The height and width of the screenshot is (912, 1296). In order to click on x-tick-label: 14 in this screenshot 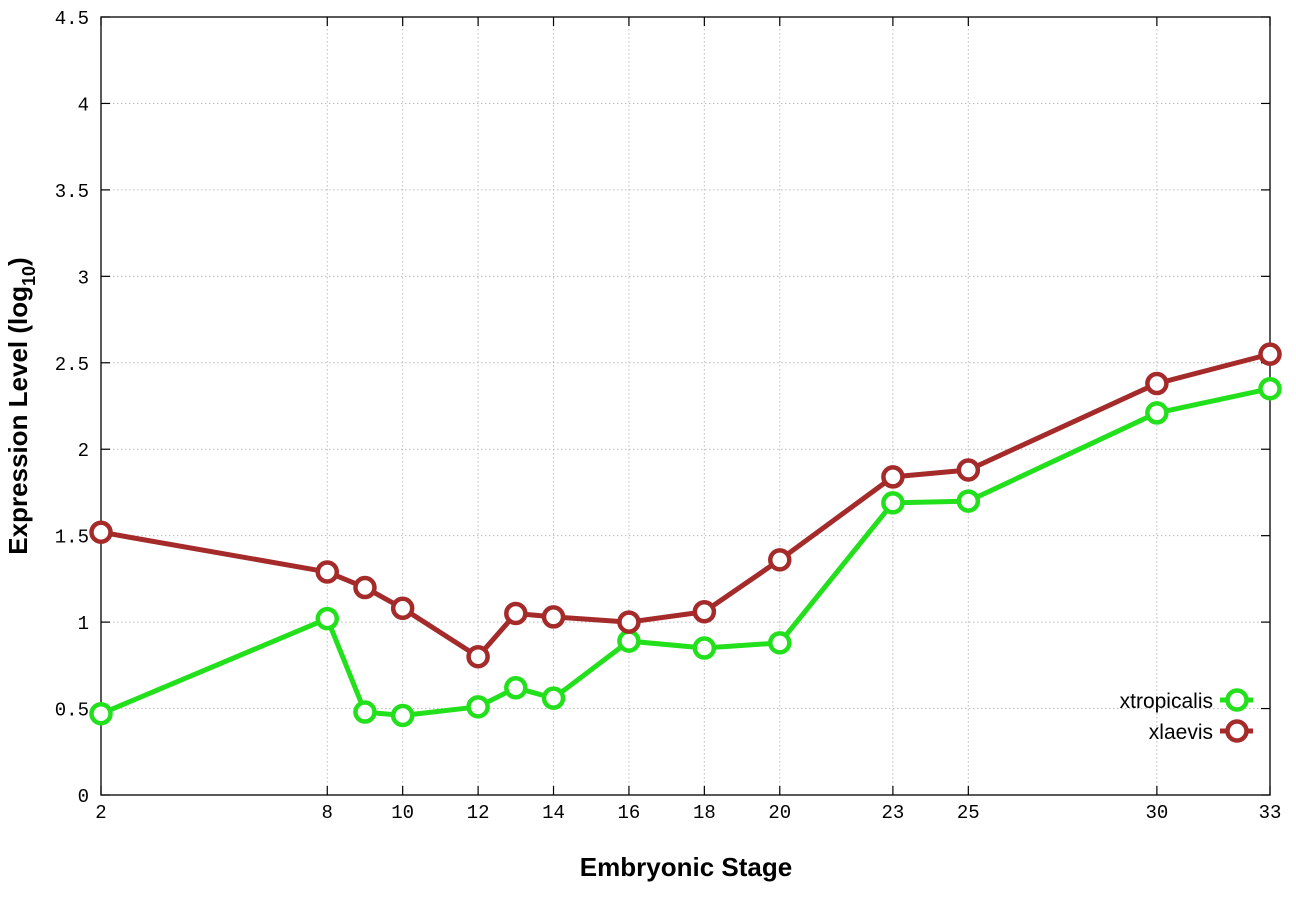, I will do `click(553, 813)`.